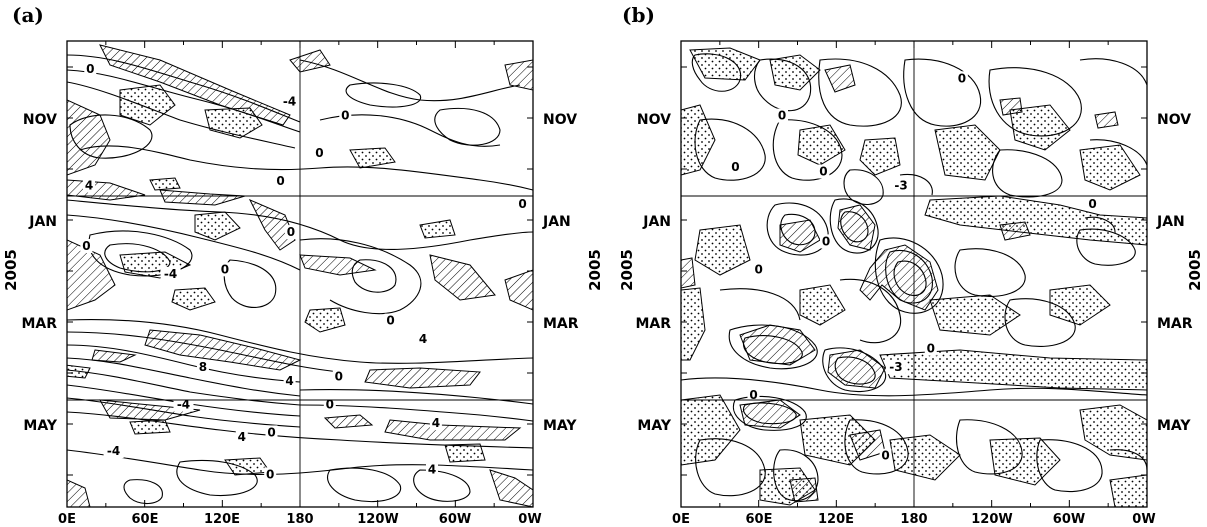 This screenshot has width=1207, height=527. What do you see at coordinates (28, 15) in the screenshot?
I see `panel-a-label: (a)` at bounding box center [28, 15].